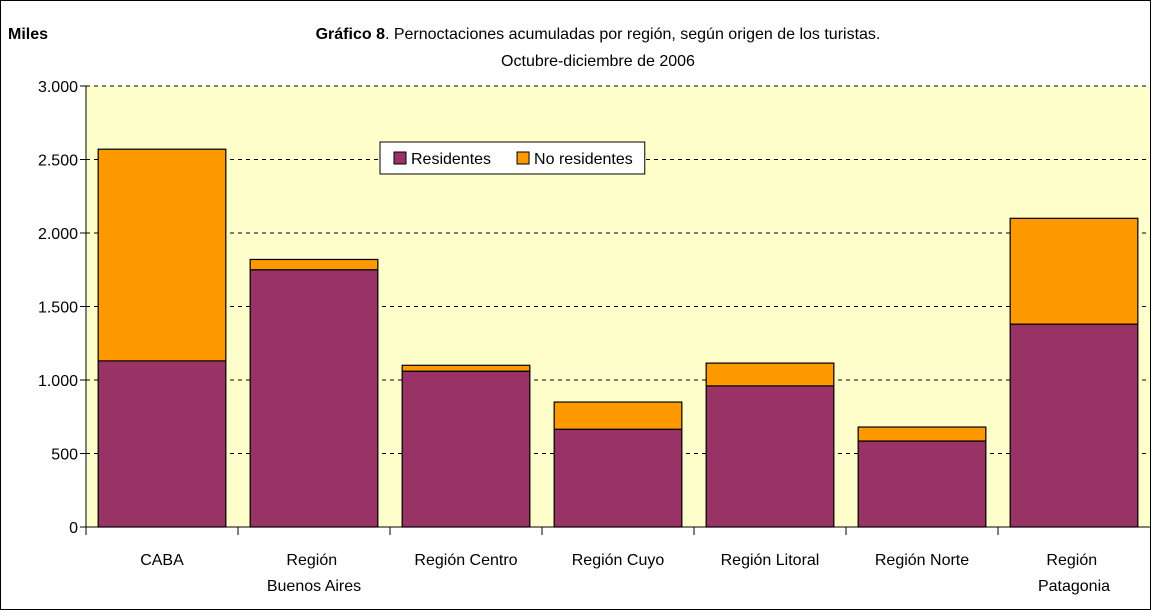 The width and height of the screenshot is (1151, 610). I want to click on y-tick-label: 0, so click(73, 528).